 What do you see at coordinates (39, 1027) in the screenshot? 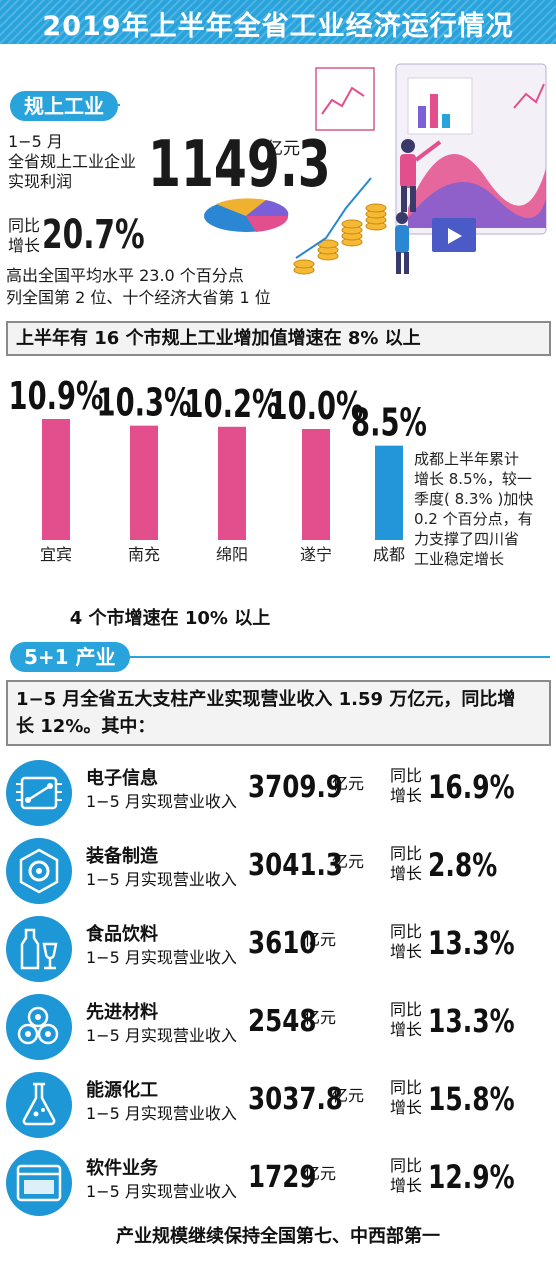
I see `material-rolls-icon` at bounding box center [39, 1027].